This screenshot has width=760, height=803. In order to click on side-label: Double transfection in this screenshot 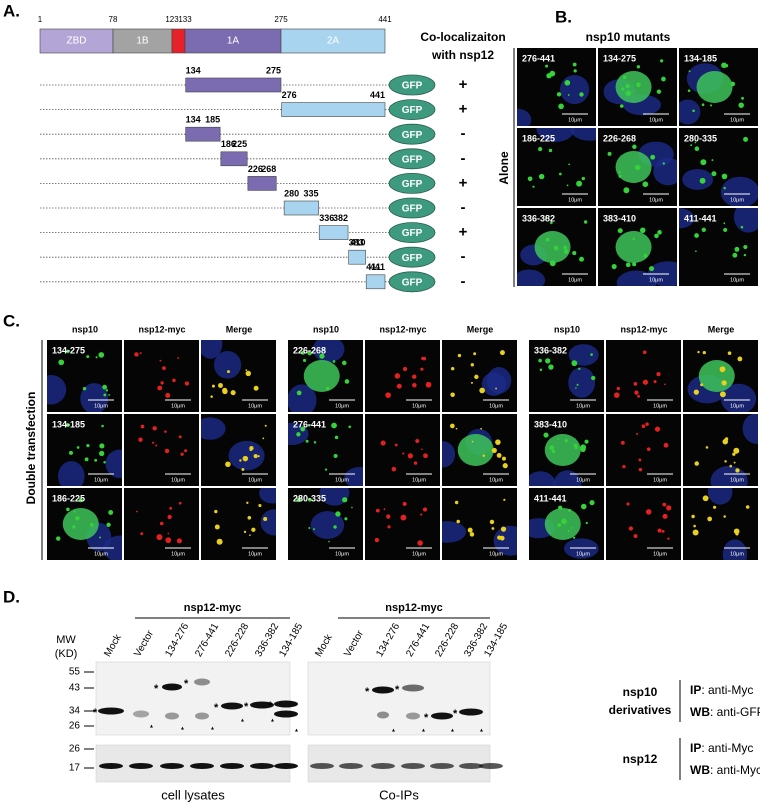, I will do `click(31, 448)`.